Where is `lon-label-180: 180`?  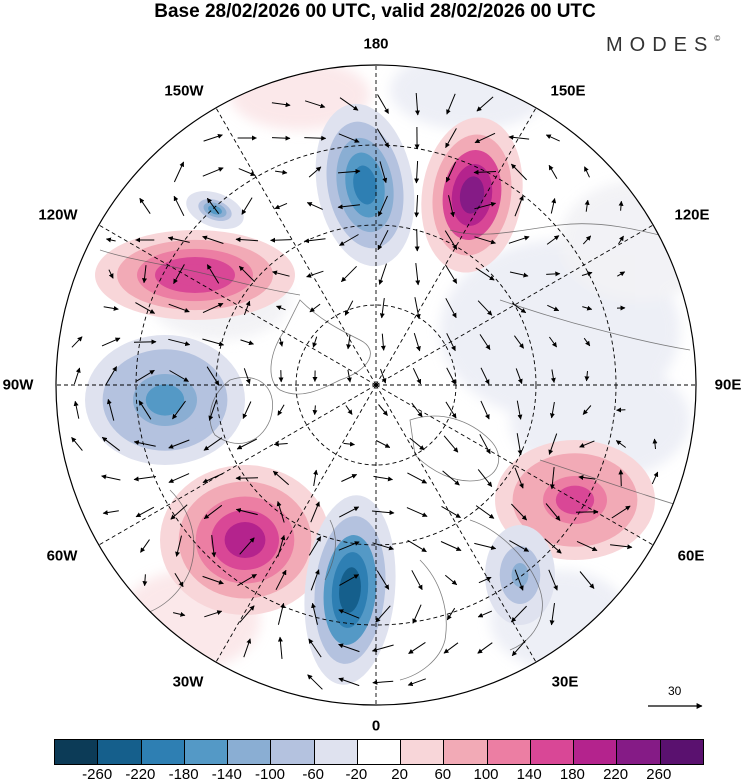 lon-label-180: 180 is located at coordinates (376, 44).